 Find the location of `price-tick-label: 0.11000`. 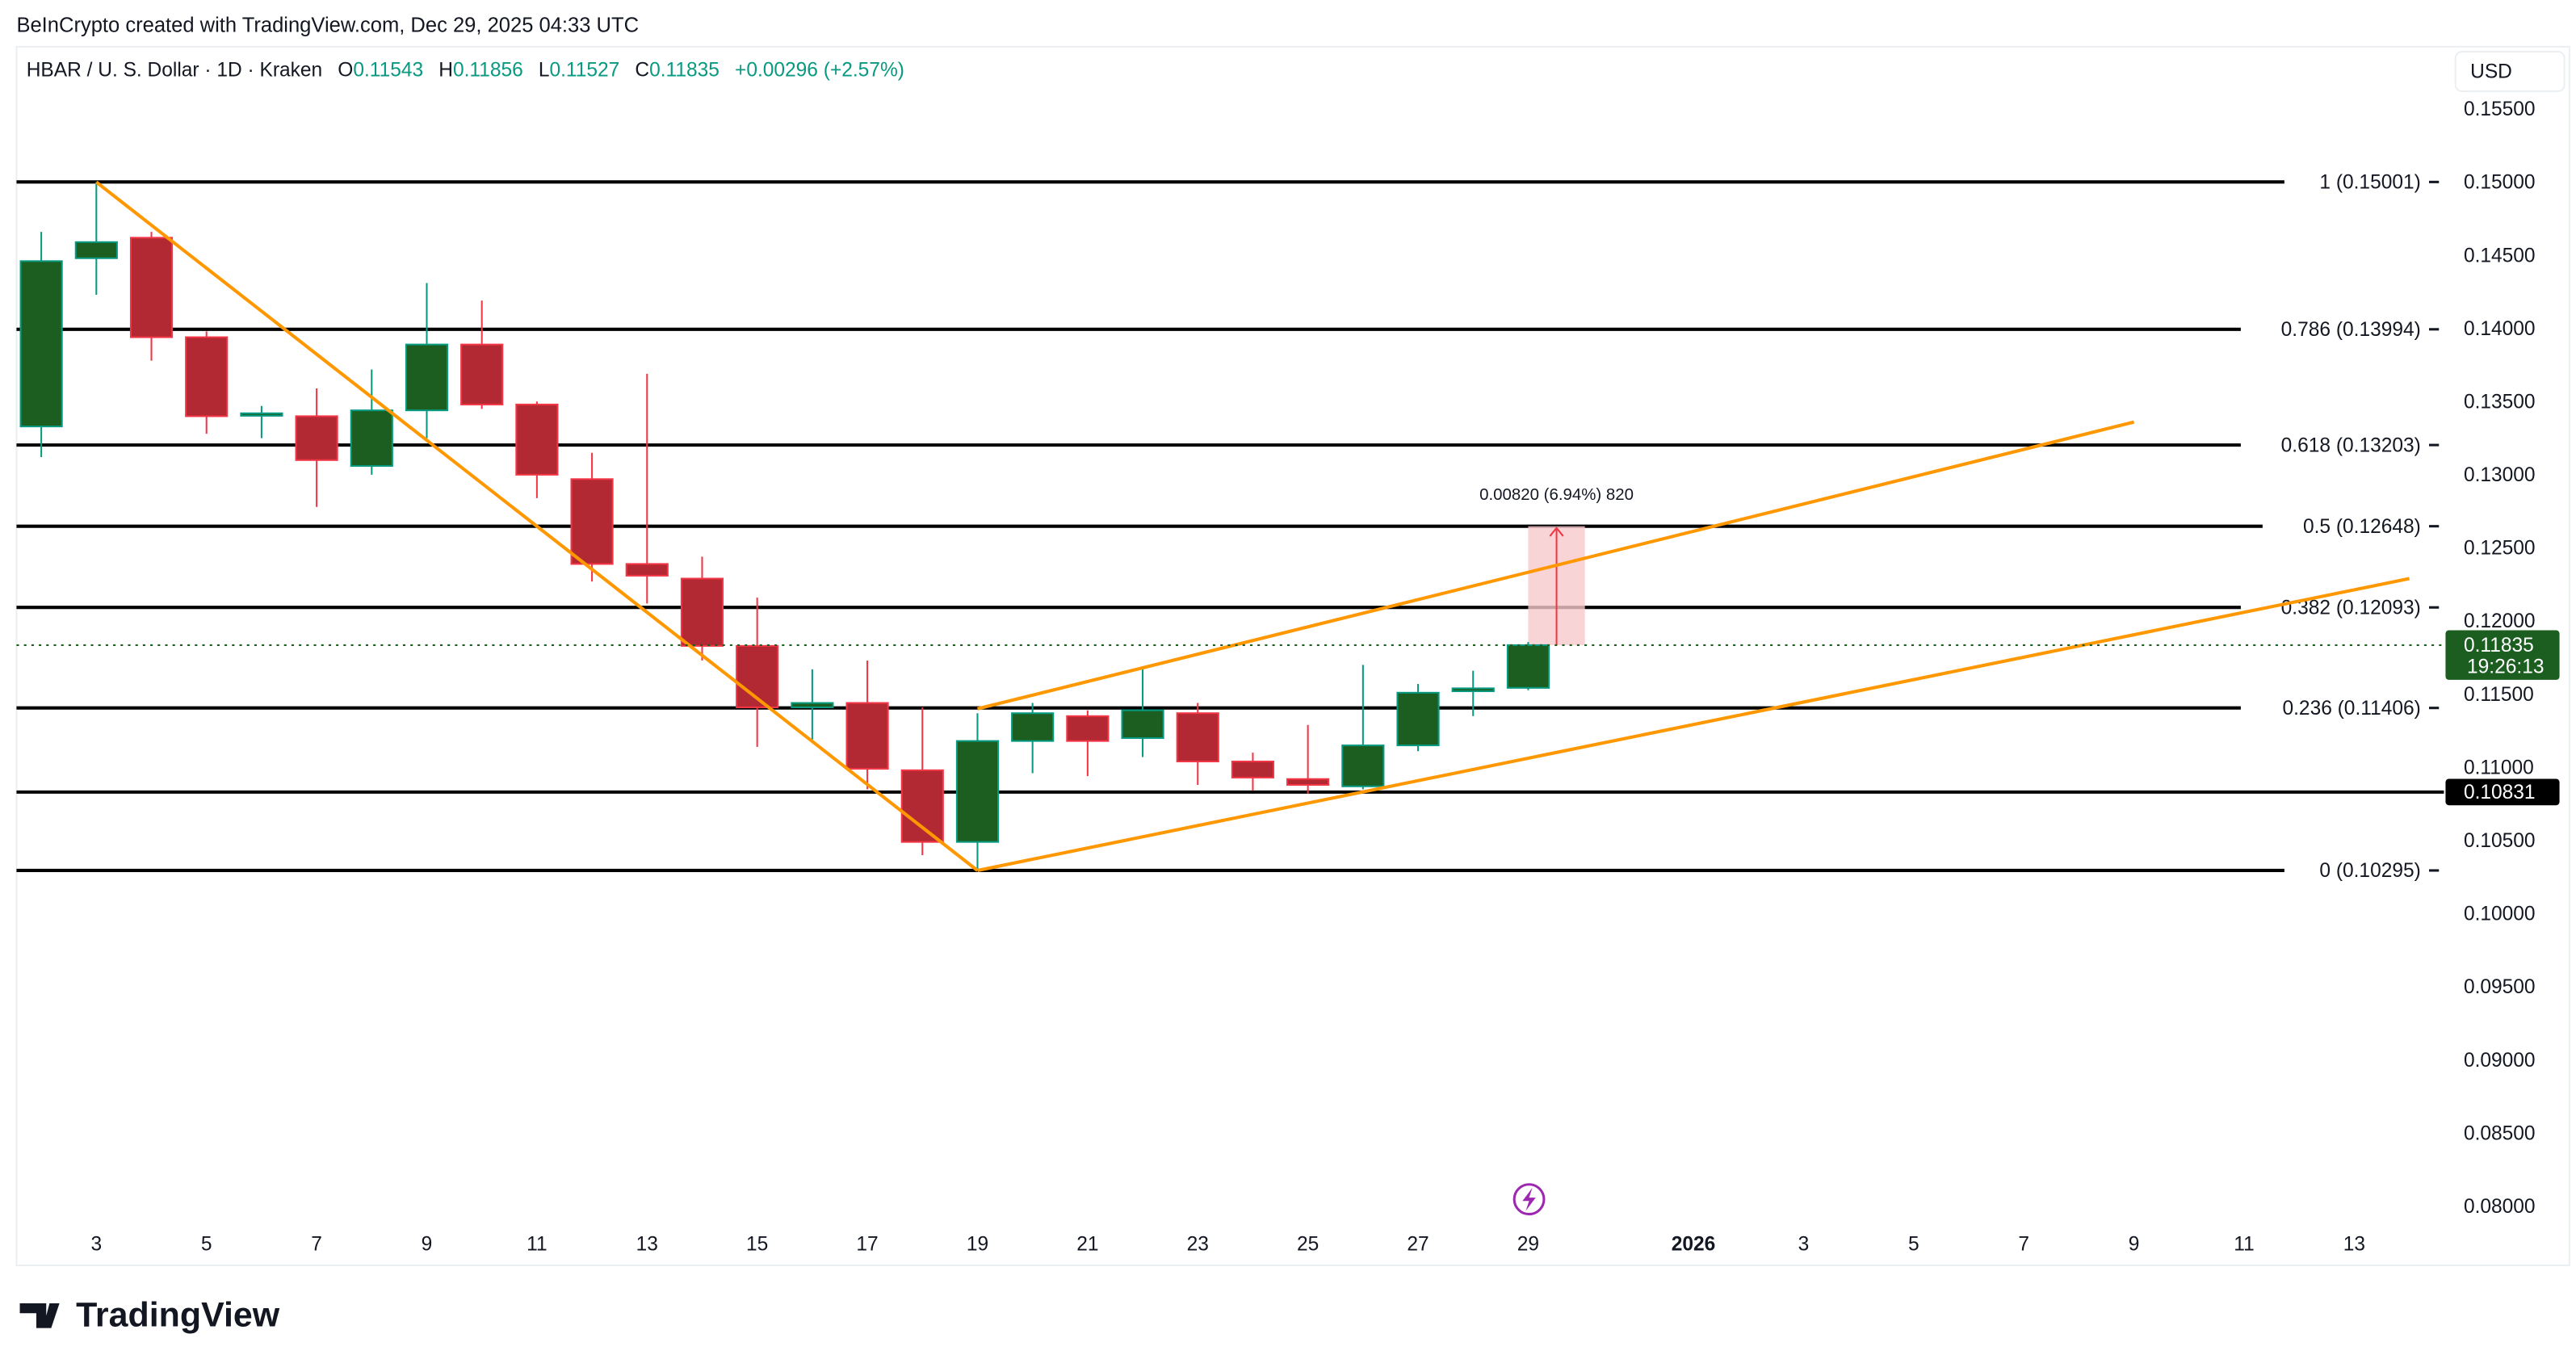

price-tick-label: 0.11000 is located at coordinates (2499, 768).